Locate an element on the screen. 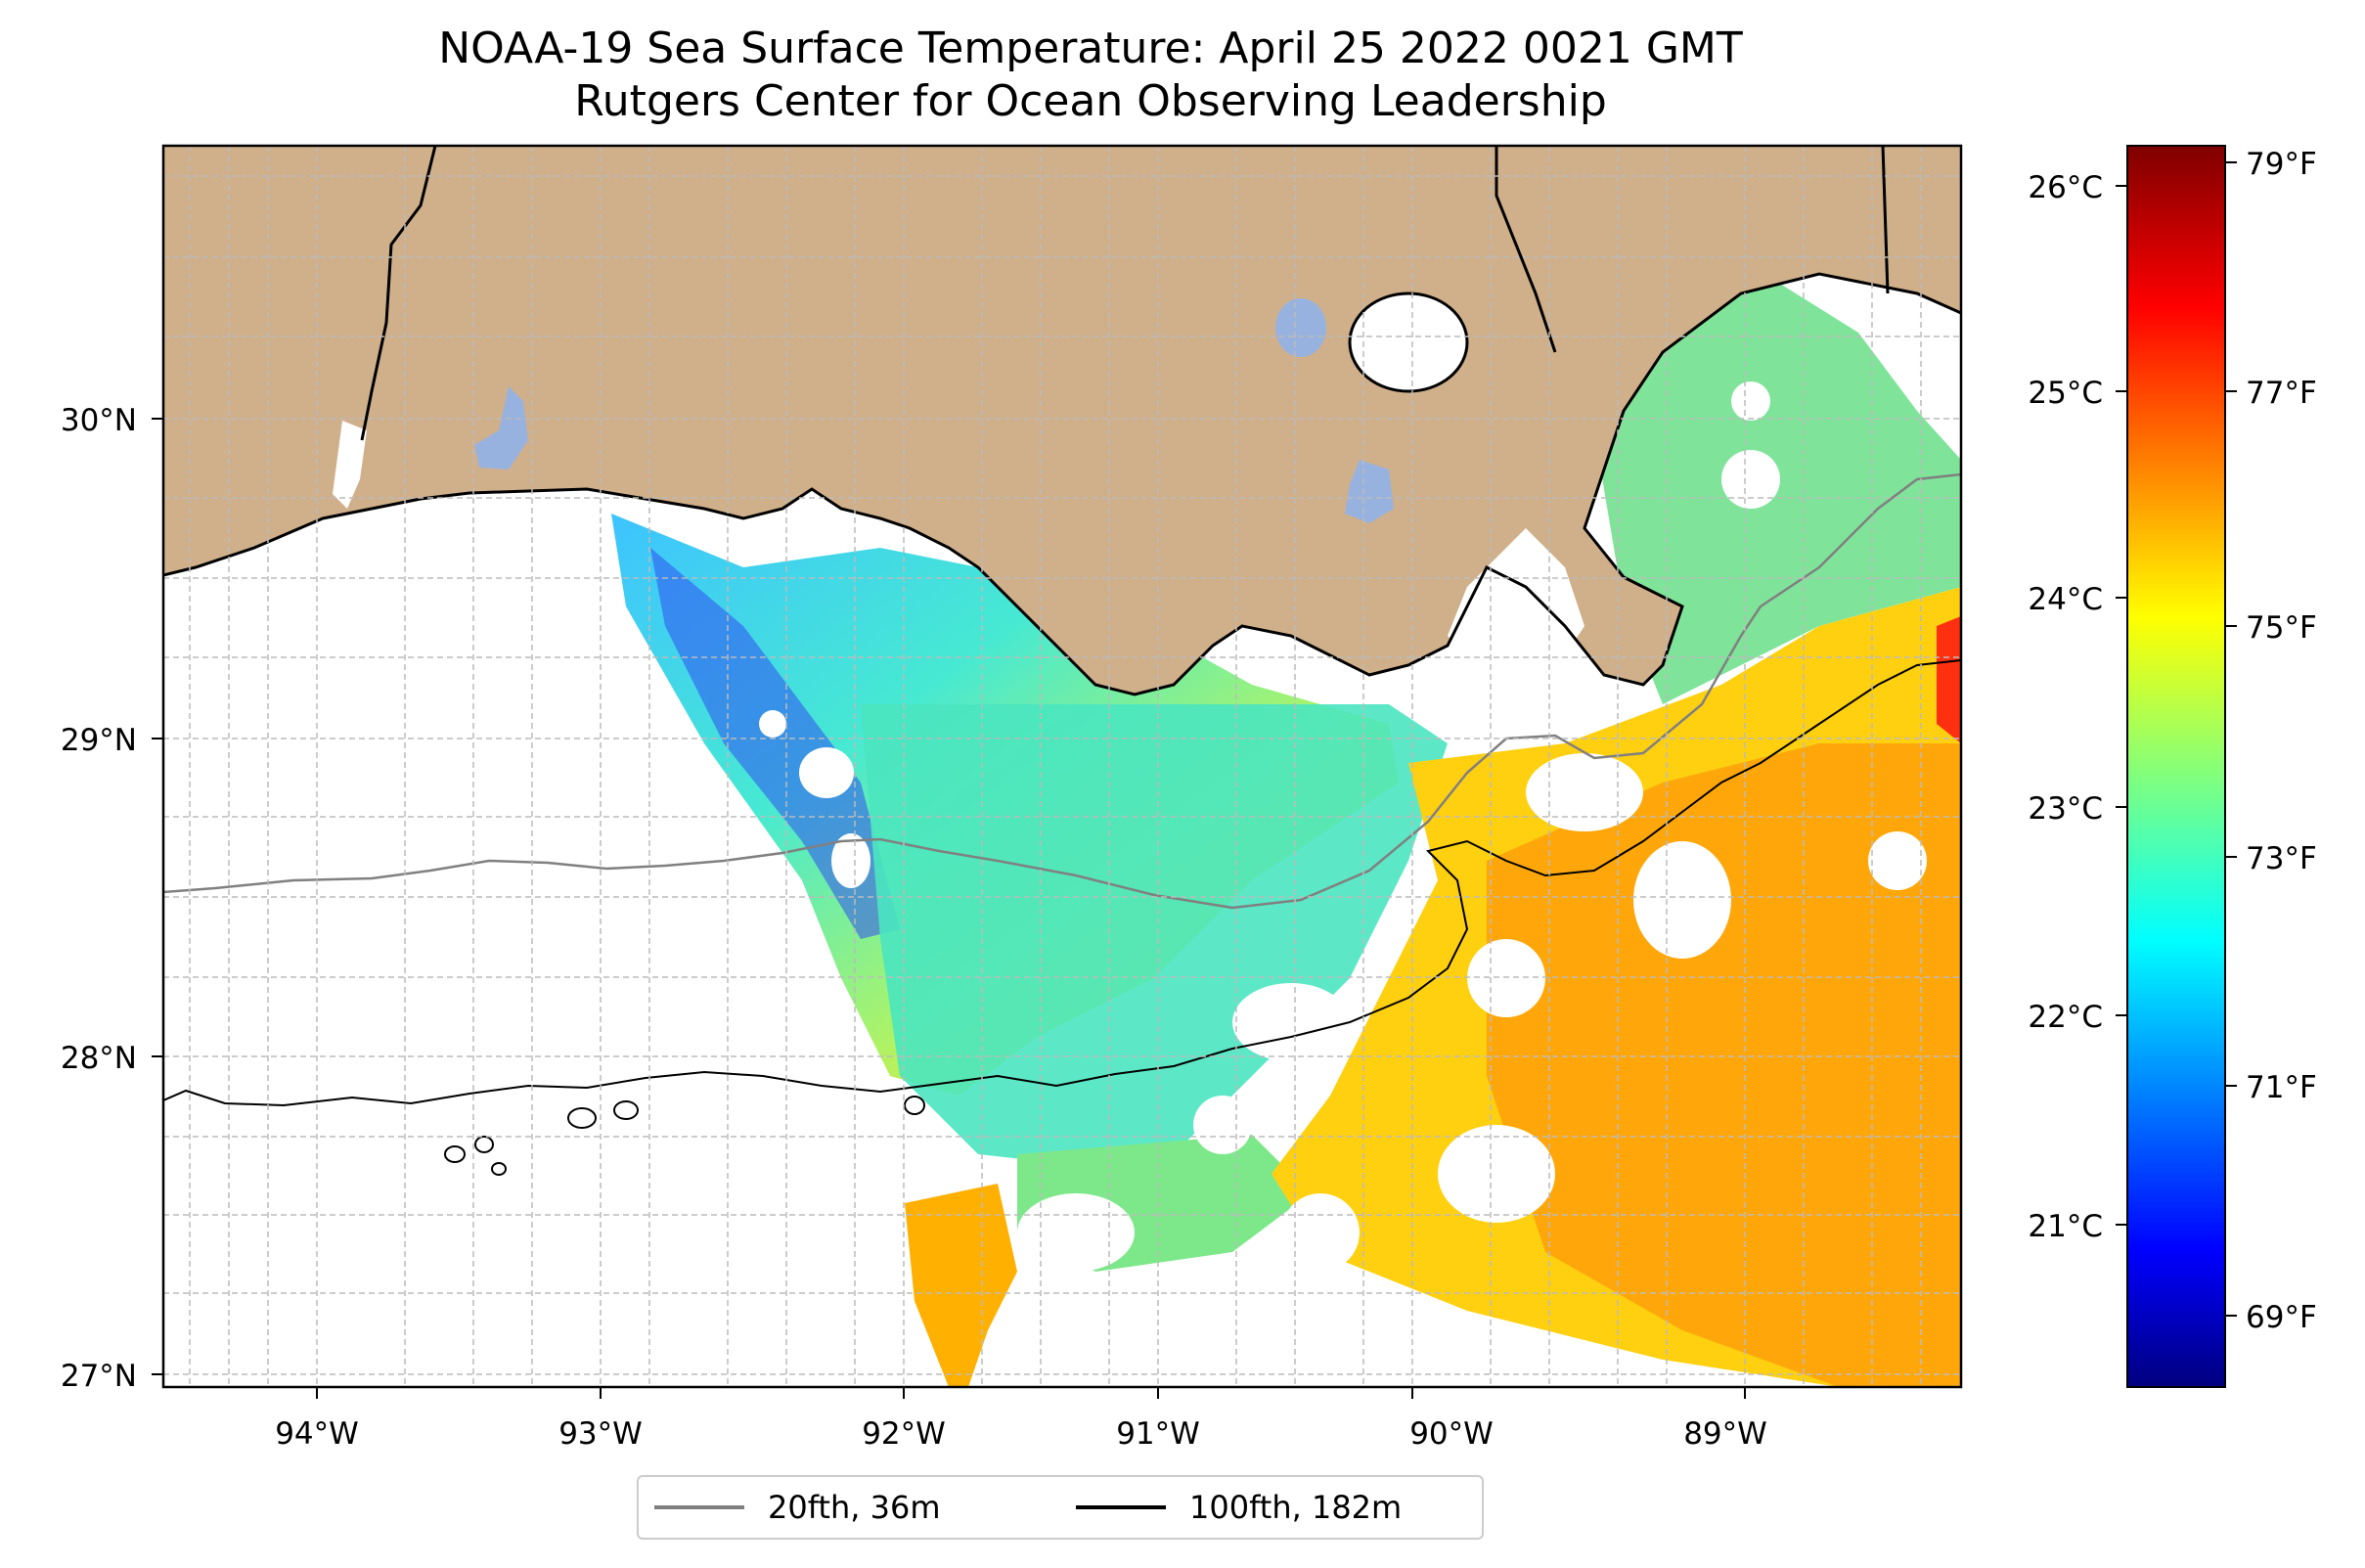  x-tick-89w: 89°W is located at coordinates (1725, 1434).